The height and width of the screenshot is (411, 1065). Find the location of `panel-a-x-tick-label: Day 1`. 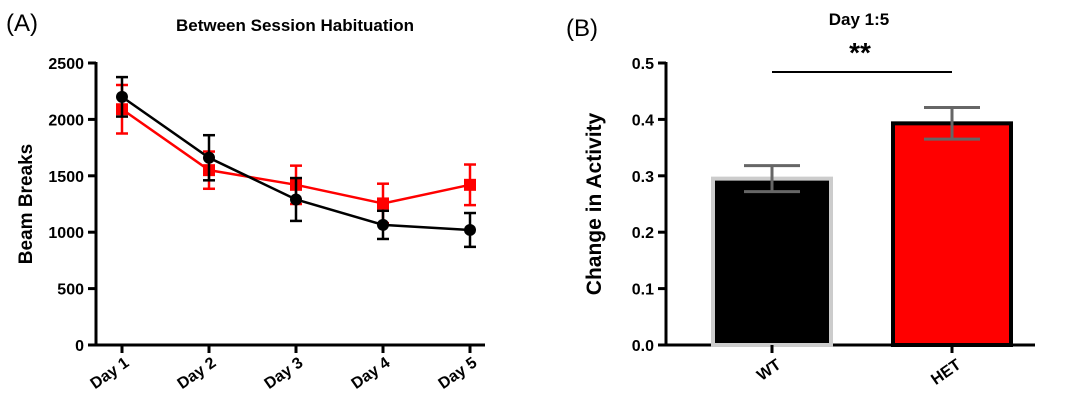

panel-a-x-tick-label: Day 1 is located at coordinates (110, 373).